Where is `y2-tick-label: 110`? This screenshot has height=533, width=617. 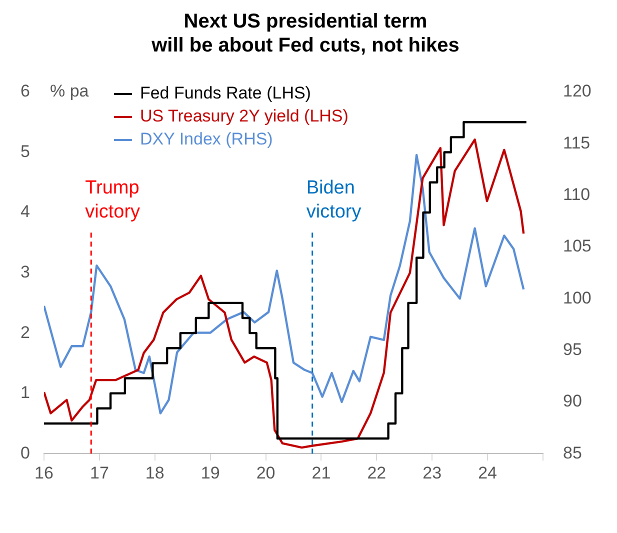 y2-tick-label: 110 is located at coordinates (576, 194).